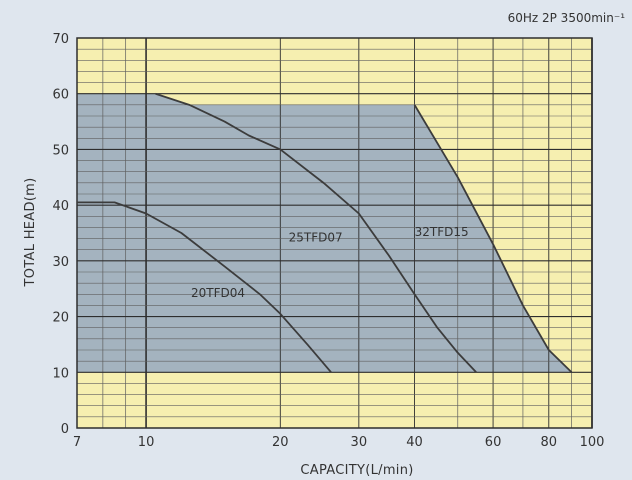  I want to click on series-label-20tfd04: 20TFD04, so click(218, 293).